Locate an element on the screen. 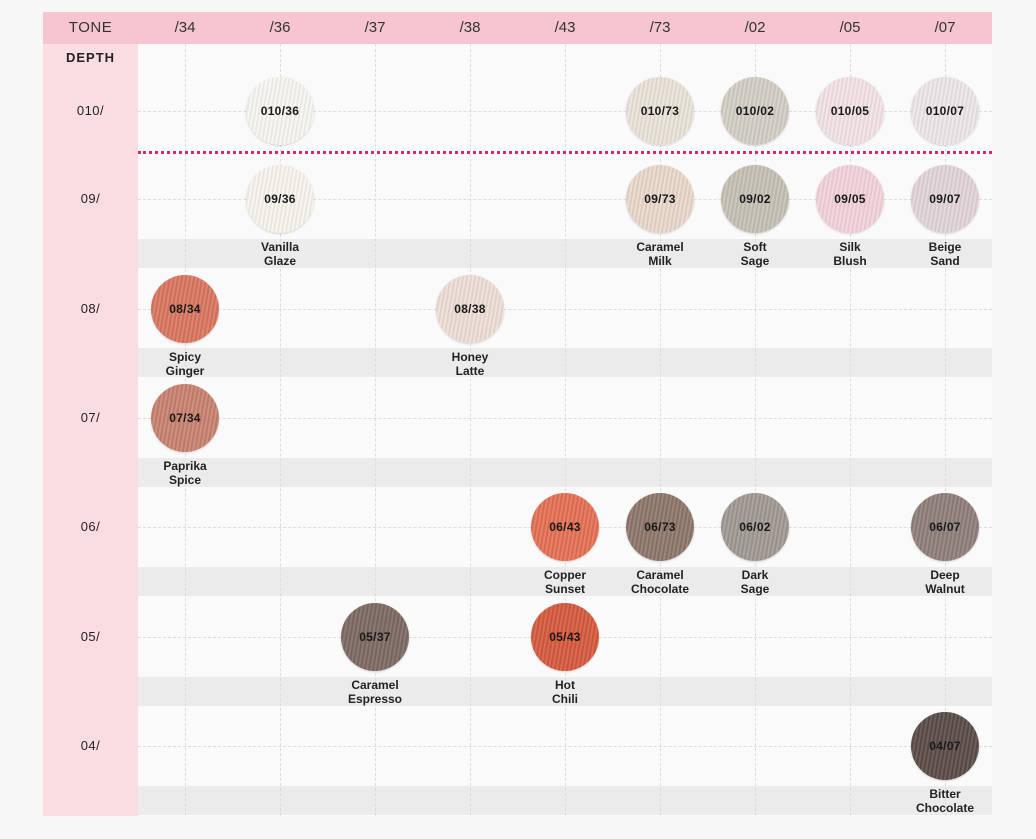 The width and height of the screenshot is (1036, 839). shade-name-line: Copper is located at coordinates (565, 575).